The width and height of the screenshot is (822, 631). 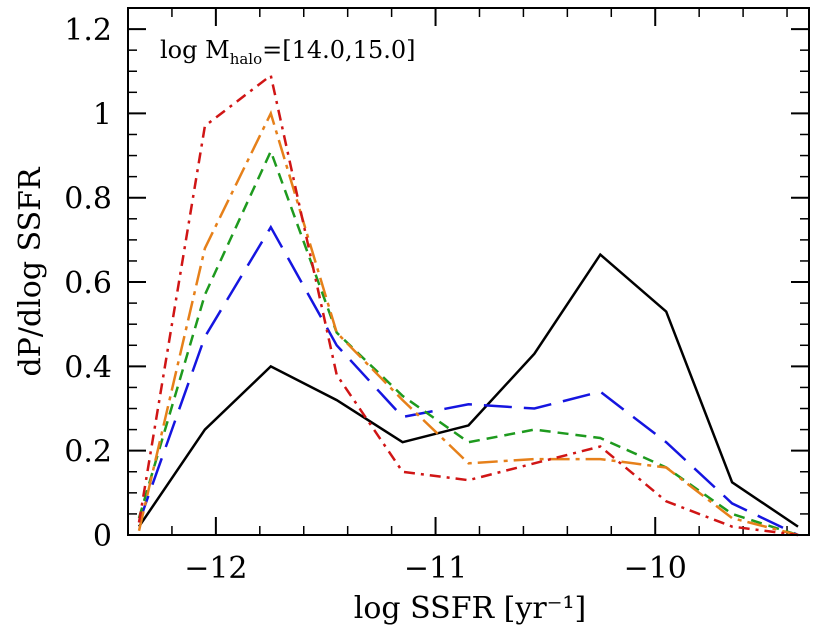 What do you see at coordinates (338, 50) in the screenshot?
I see `annotation-suffix: =[14.0,15.0]` at bounding box center [338, 50].